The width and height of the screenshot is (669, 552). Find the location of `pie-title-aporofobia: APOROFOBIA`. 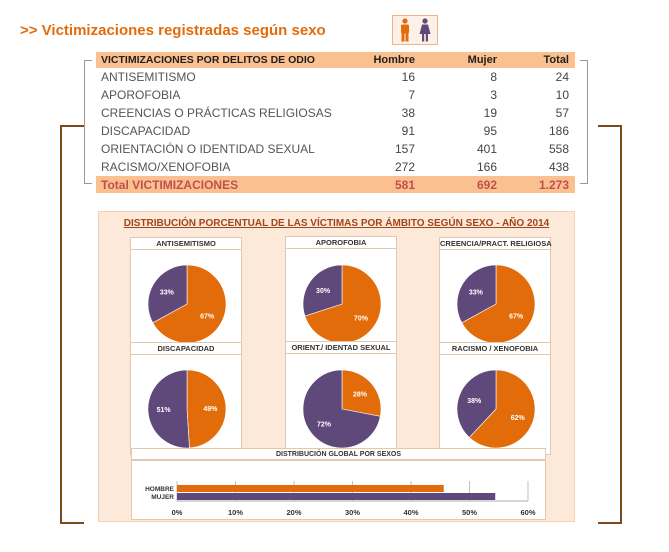

pie-title-aporofobia: APOROFOBIA is located at coordinates (341, 242).